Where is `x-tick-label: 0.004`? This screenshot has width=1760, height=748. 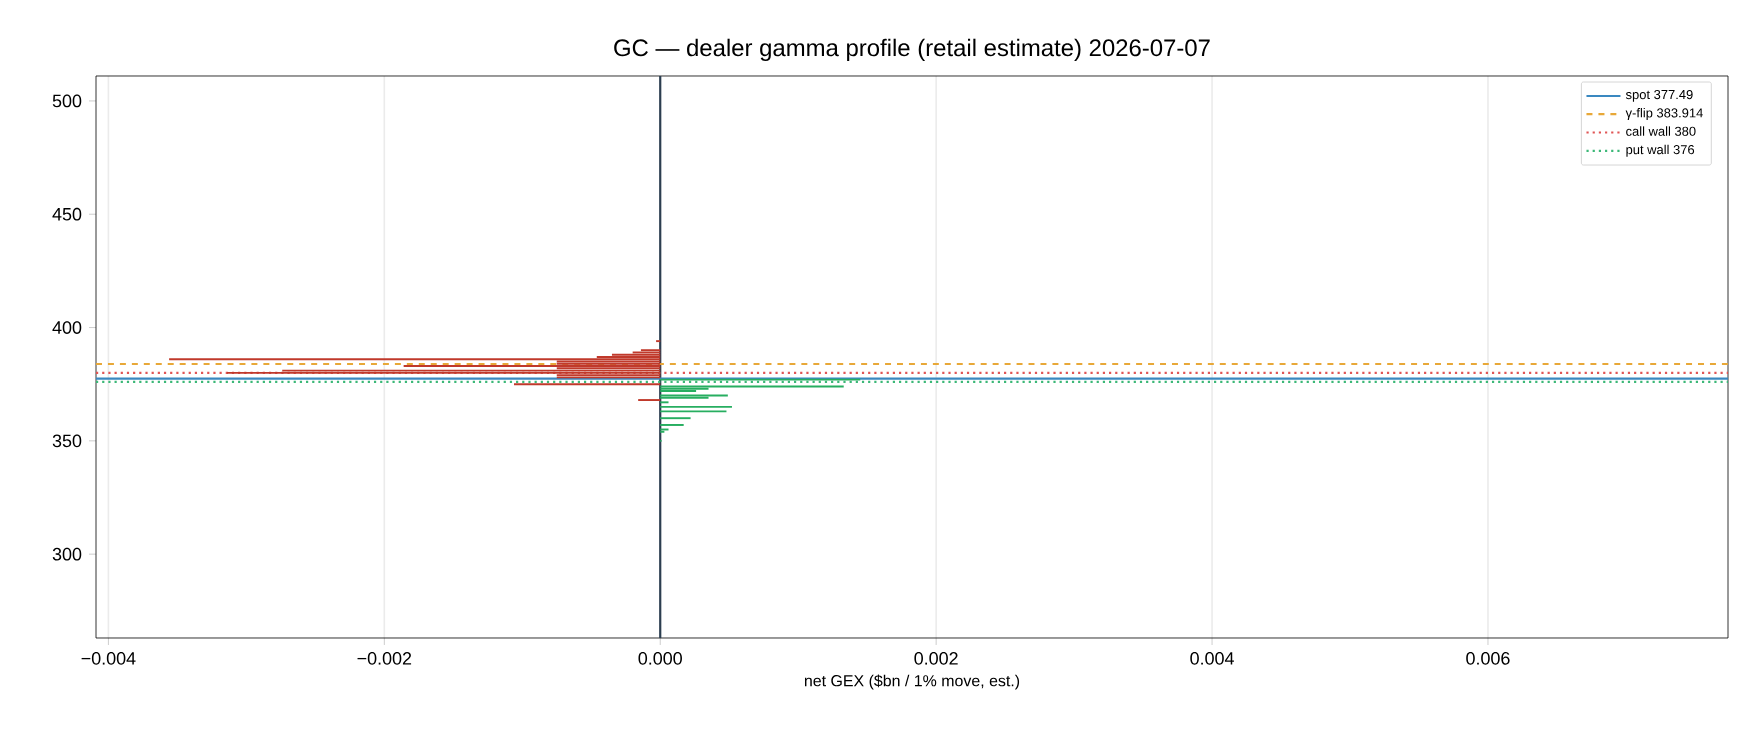
x-tick-label: 0.004 is located at coordinates (1212, 658).